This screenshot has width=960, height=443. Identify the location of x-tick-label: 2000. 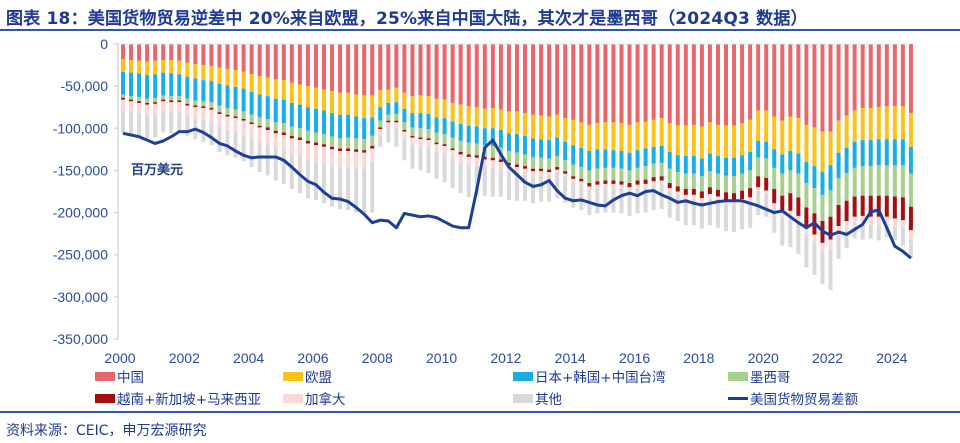
(119, 358).